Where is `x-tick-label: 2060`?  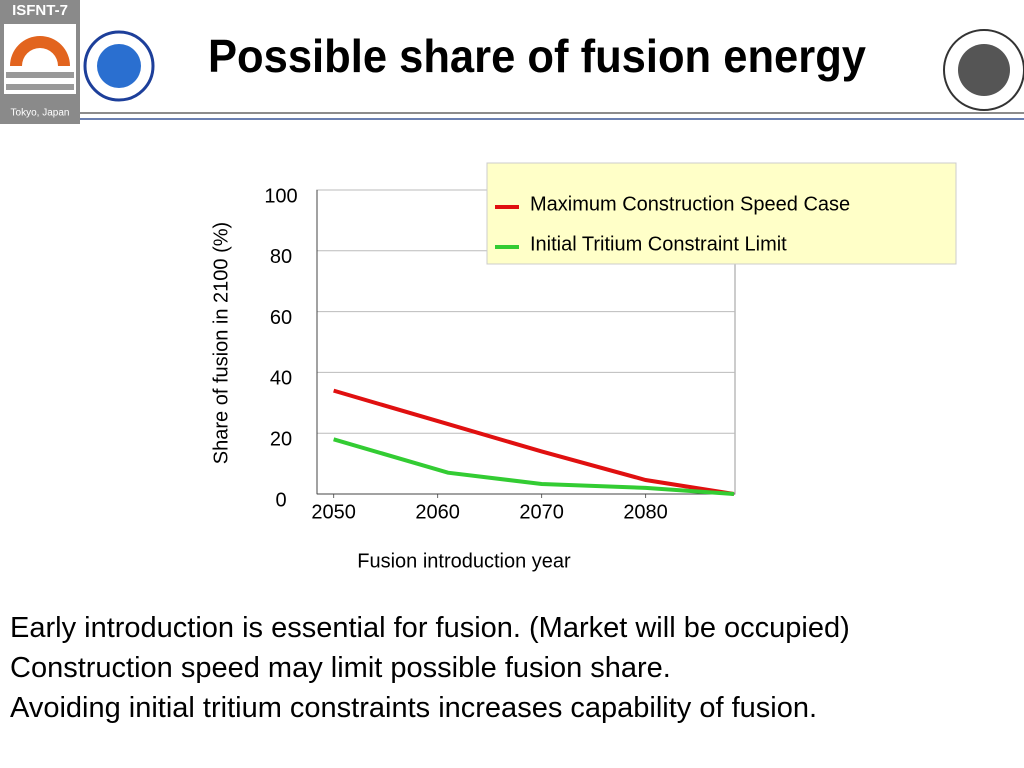
x-tick-label: 2060 is located at coordinates (437, 512).